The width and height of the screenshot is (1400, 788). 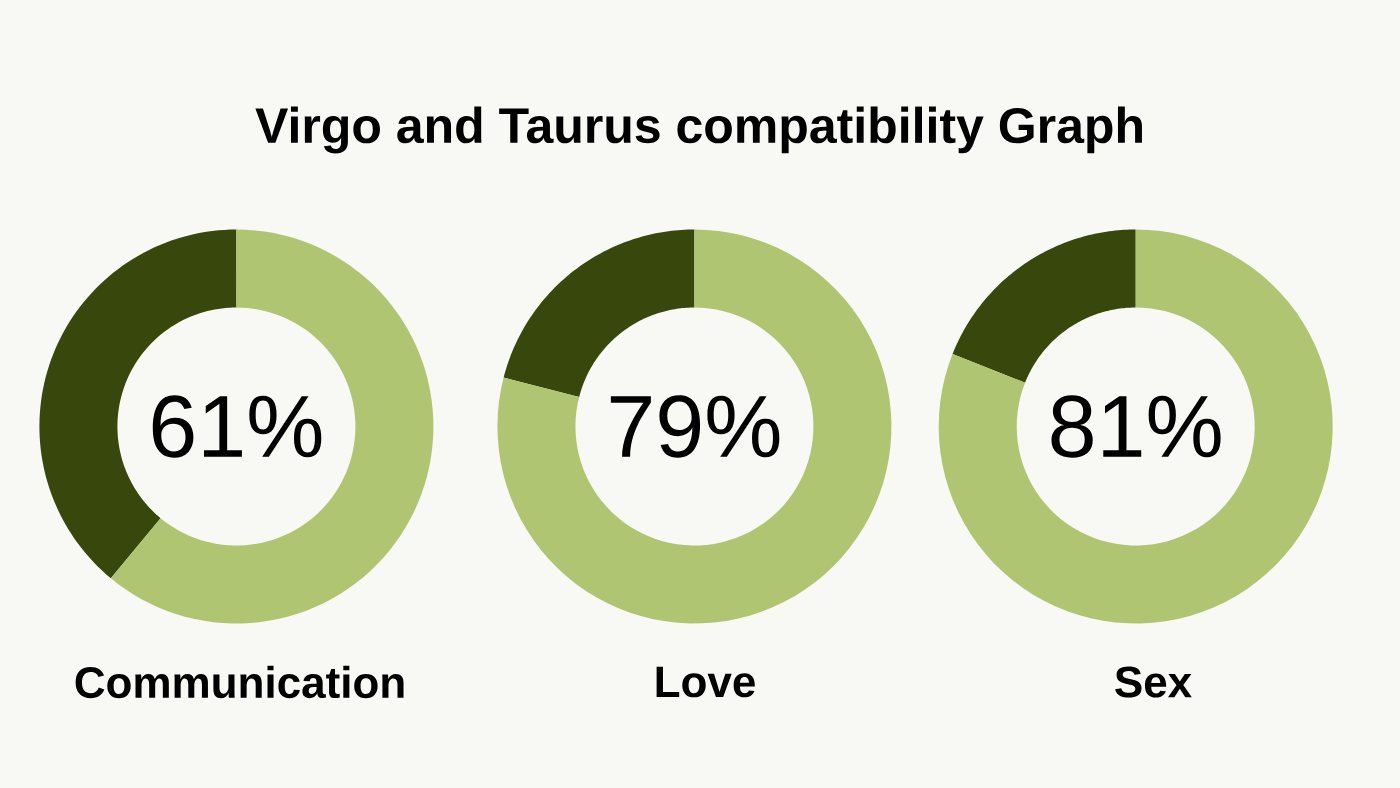 I want to click on data-label: 81%, so click(x=1136, y=426).